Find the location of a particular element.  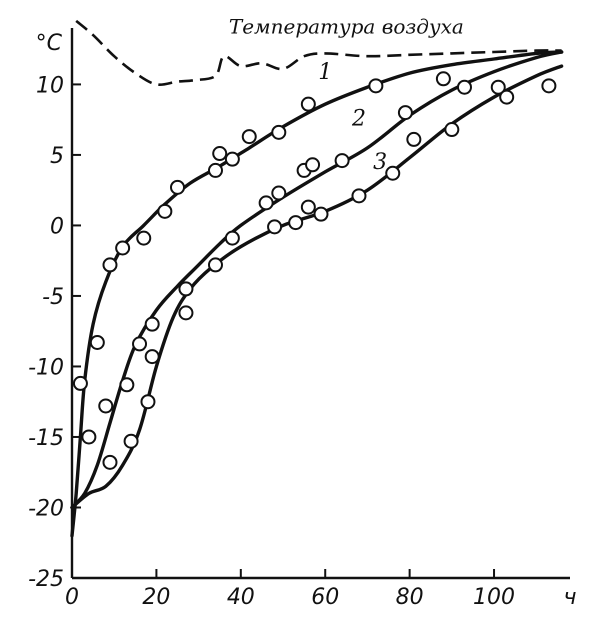

y-tick-label: 0 is located at coordinates (57, 226).